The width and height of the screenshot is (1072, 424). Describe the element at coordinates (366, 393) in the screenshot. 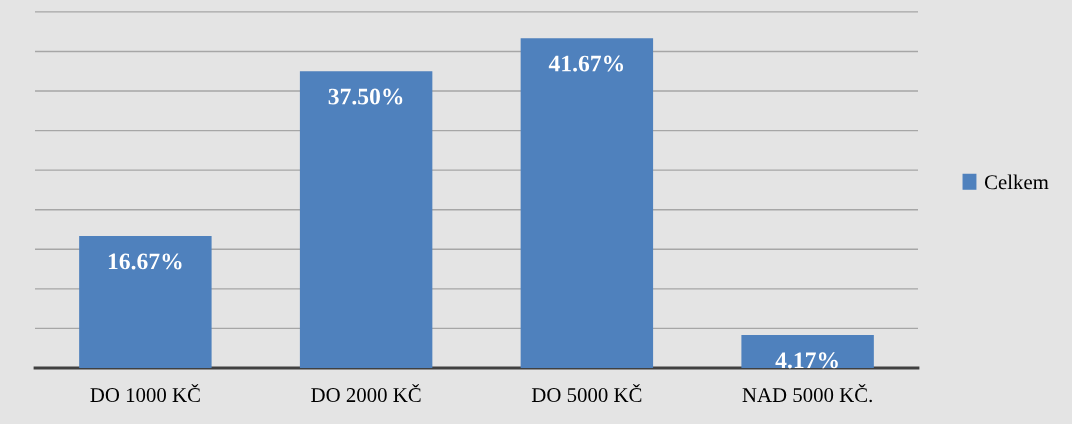

I see `x-tick-label: DO 2000 KČ` at that location.